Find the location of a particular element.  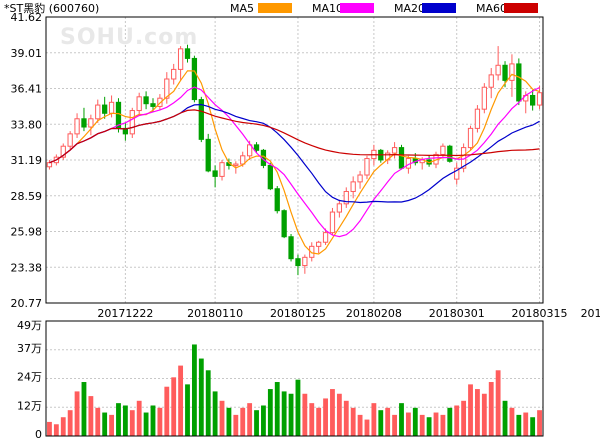

date-tick-label: 20180329 is located at coordinates (590, 313).